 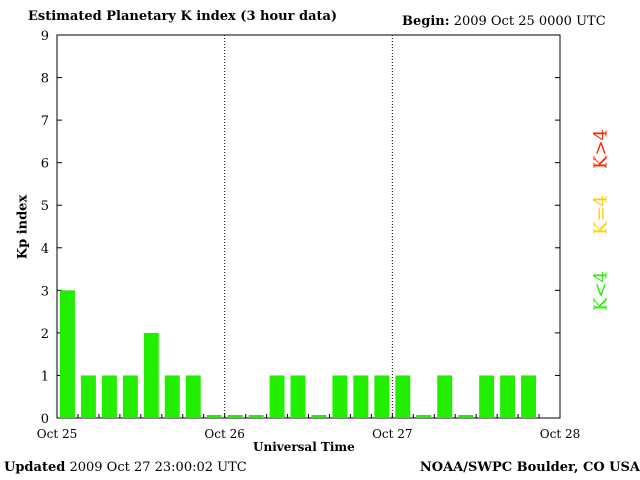 I want to click on y-tick-label: 4, so click(x=45, y=249).